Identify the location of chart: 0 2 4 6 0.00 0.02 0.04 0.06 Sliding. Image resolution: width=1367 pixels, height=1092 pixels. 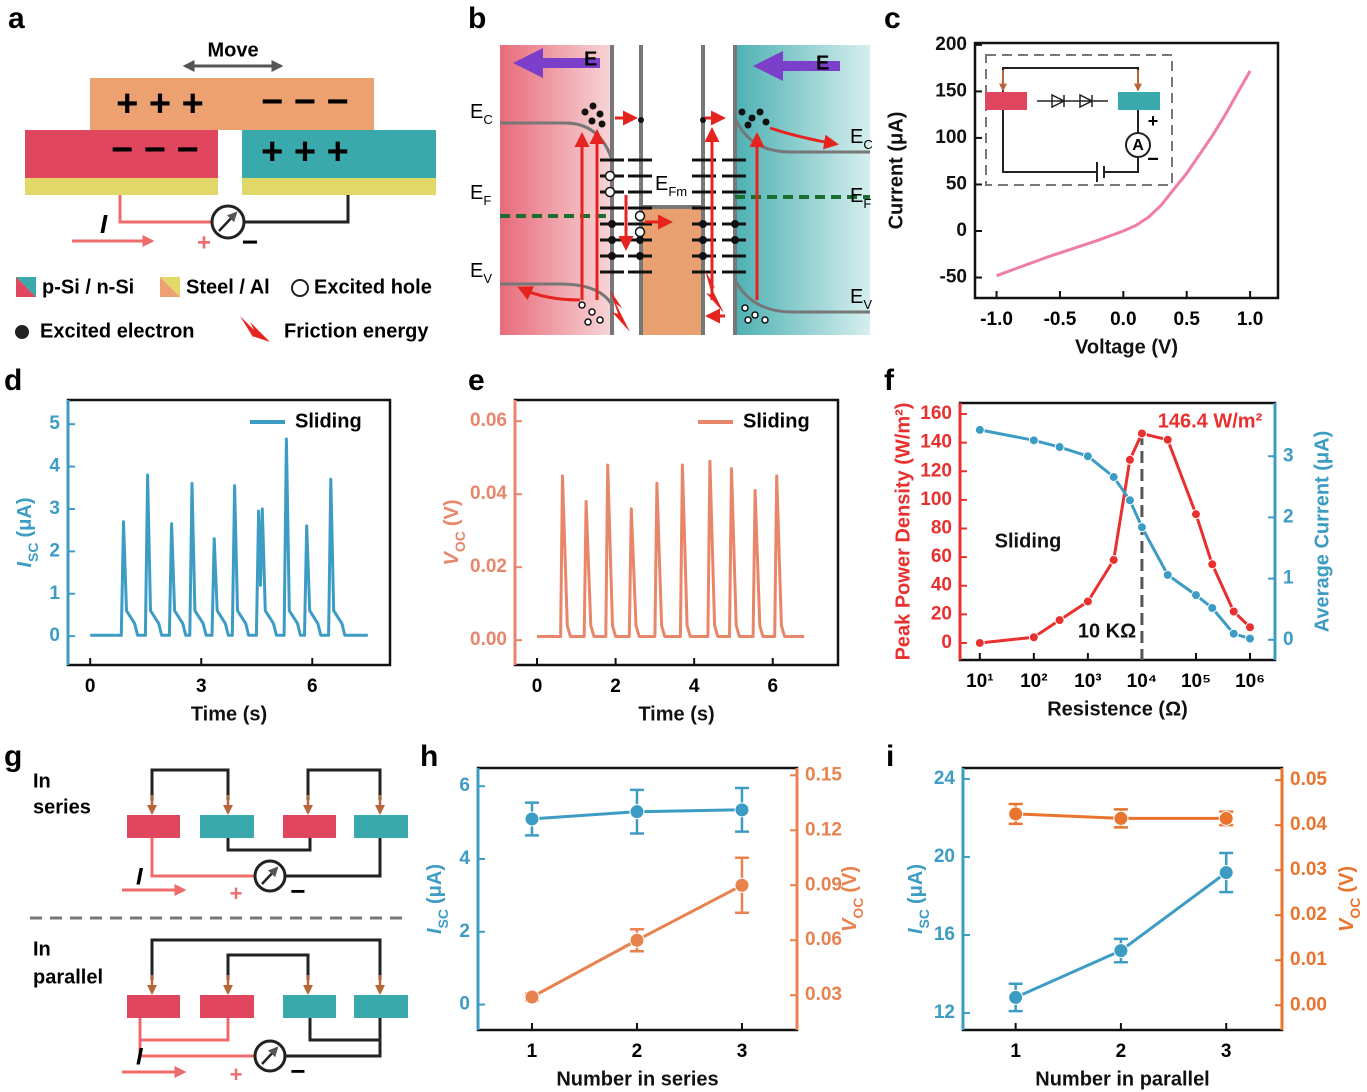
(655, 547).